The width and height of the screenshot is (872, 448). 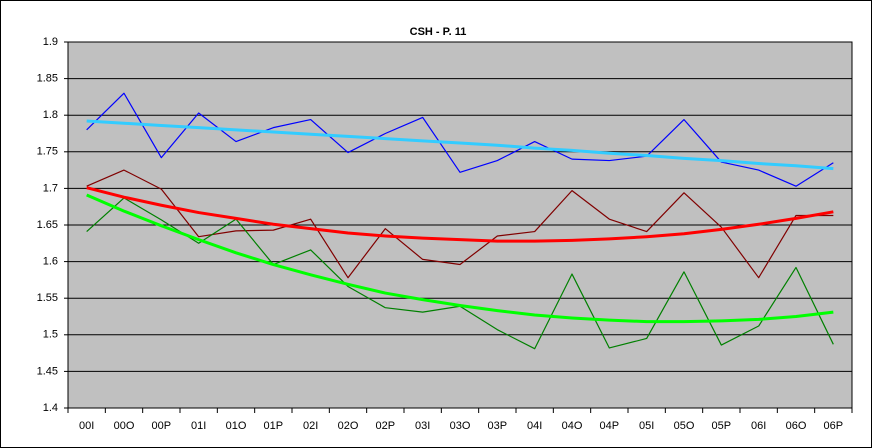 What do you see at coordinates (274, 426) in the screenshot?
I see `x-tick-label: 01P` at bounding box center [274, 426].